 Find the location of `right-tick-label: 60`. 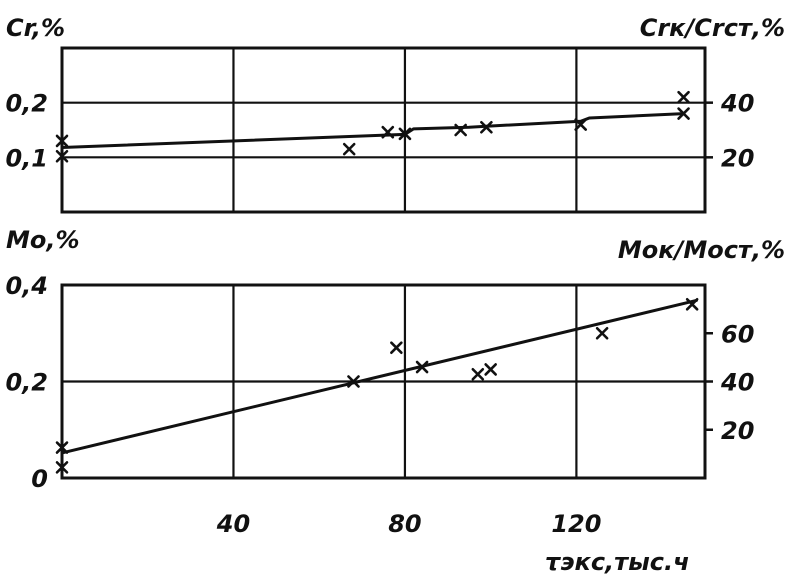

right-tick-label: 60 is located at coordinates (737, 334).